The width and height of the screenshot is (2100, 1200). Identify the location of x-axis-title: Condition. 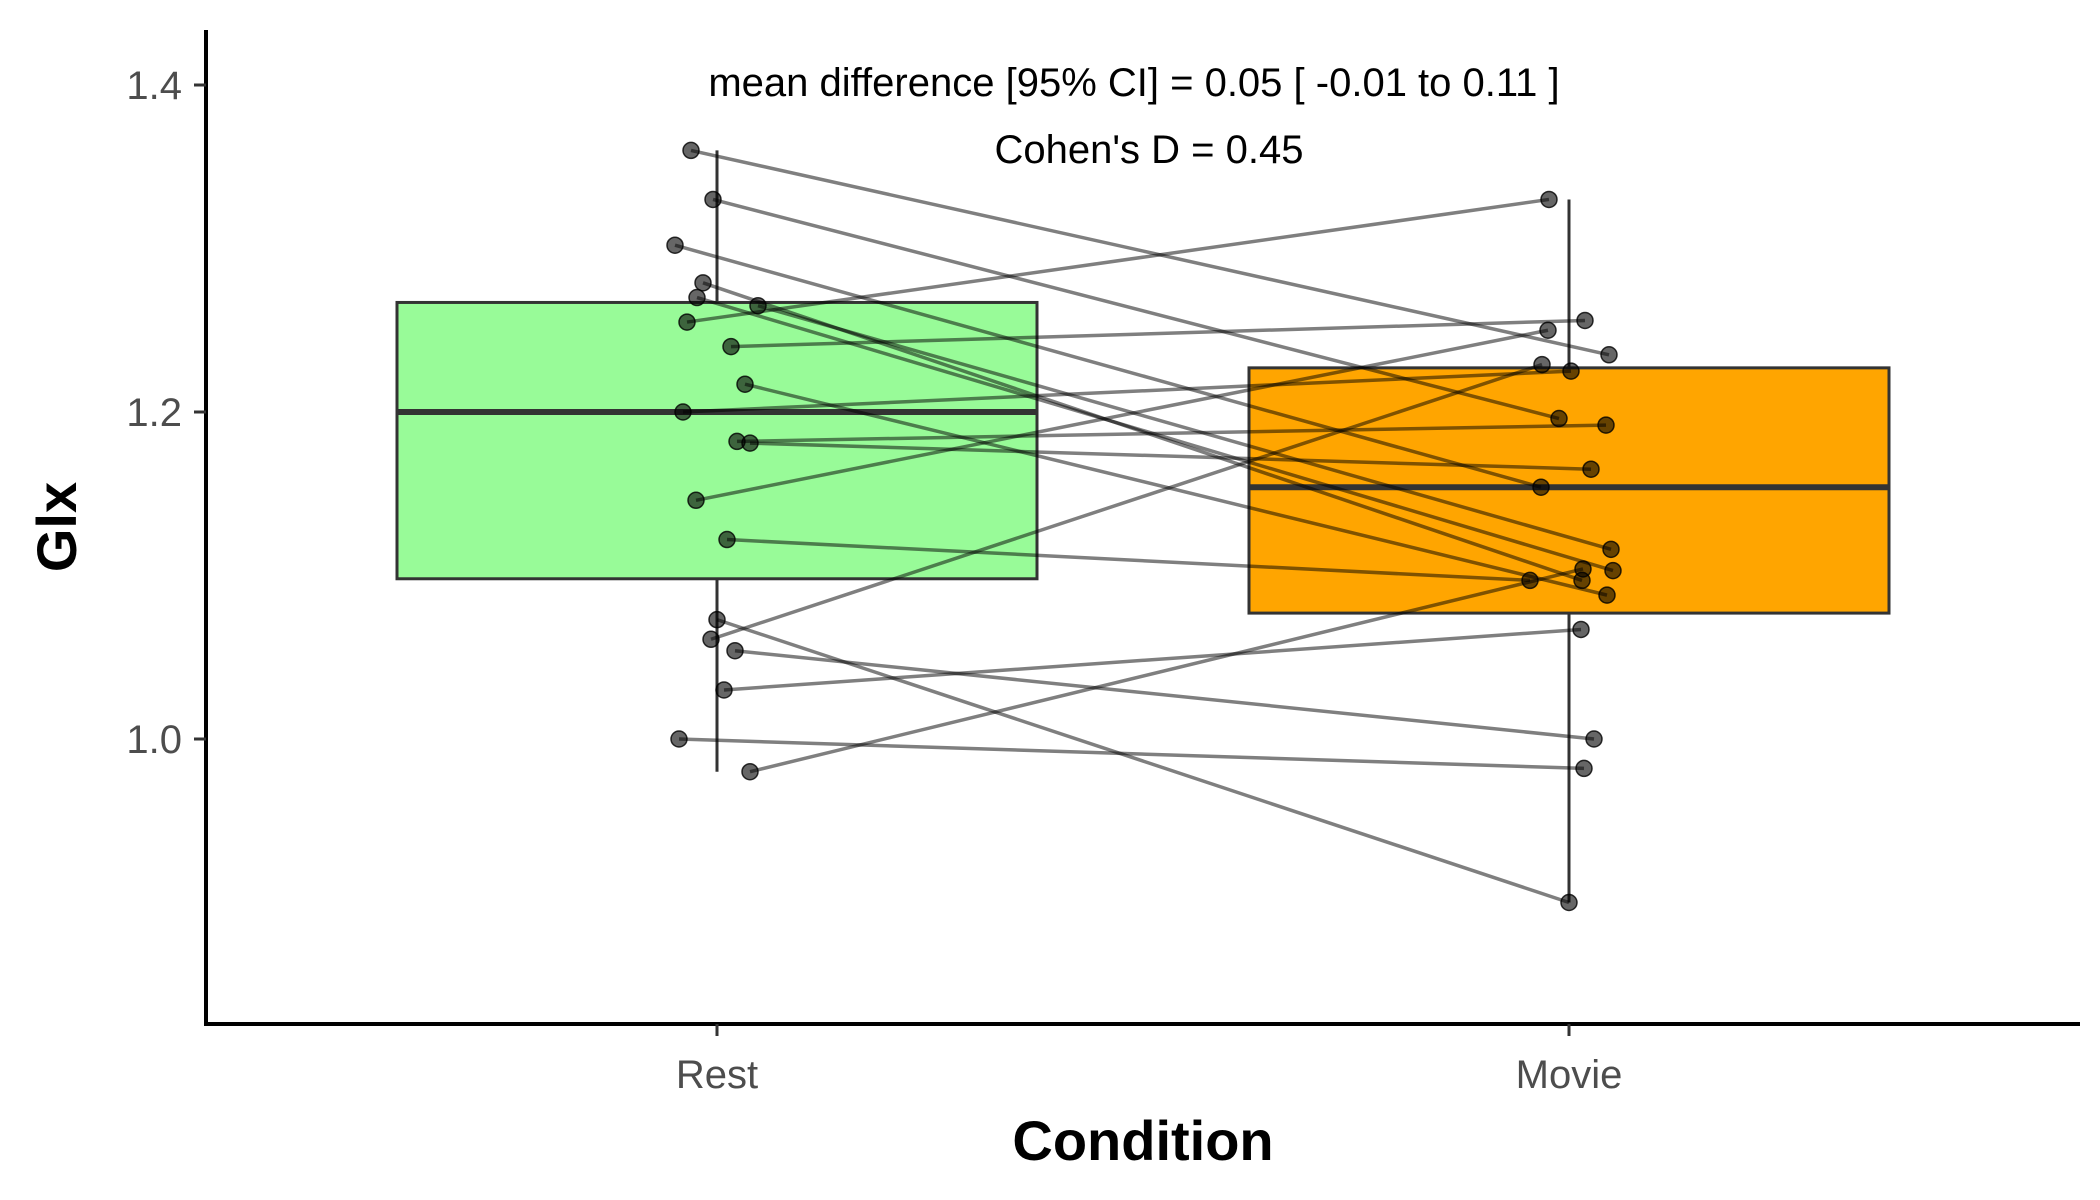
(1142, 1140).